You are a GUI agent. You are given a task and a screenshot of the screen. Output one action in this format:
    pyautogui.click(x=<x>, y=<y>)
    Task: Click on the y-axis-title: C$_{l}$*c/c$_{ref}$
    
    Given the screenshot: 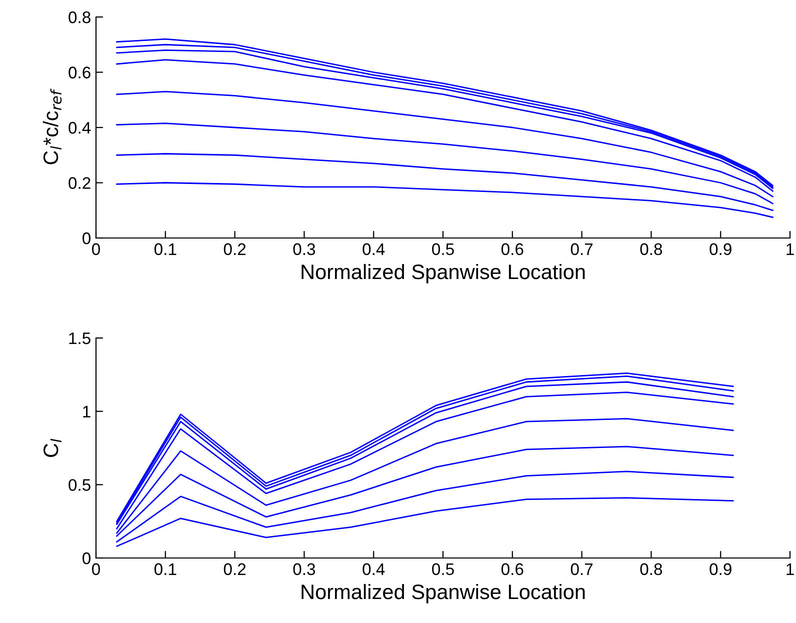 What is the action you would take?
    pyautogui.click(x=52, y=126)
    